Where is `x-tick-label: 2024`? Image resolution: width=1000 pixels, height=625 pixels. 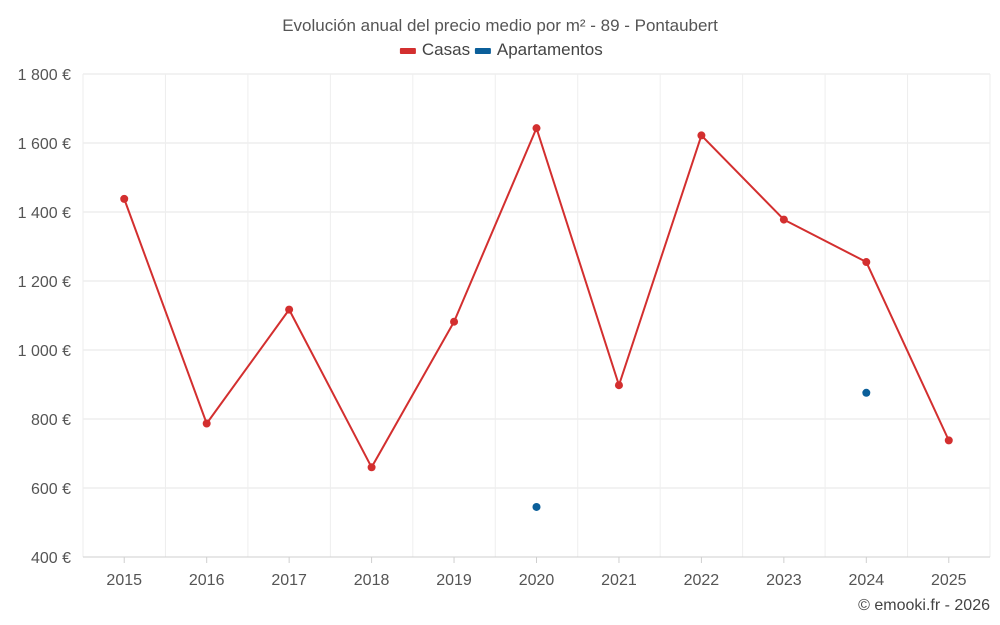
x-tick-label: 2024 is located at coordinates (867, 580).